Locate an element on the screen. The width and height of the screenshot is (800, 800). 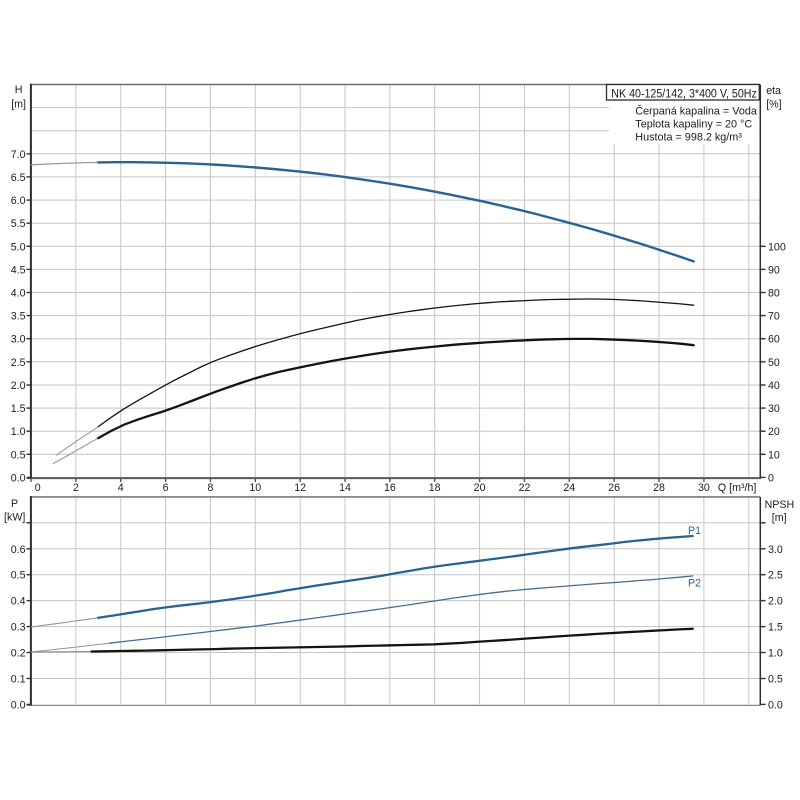
svg-text: 28 is located at coordinates (659, 488).